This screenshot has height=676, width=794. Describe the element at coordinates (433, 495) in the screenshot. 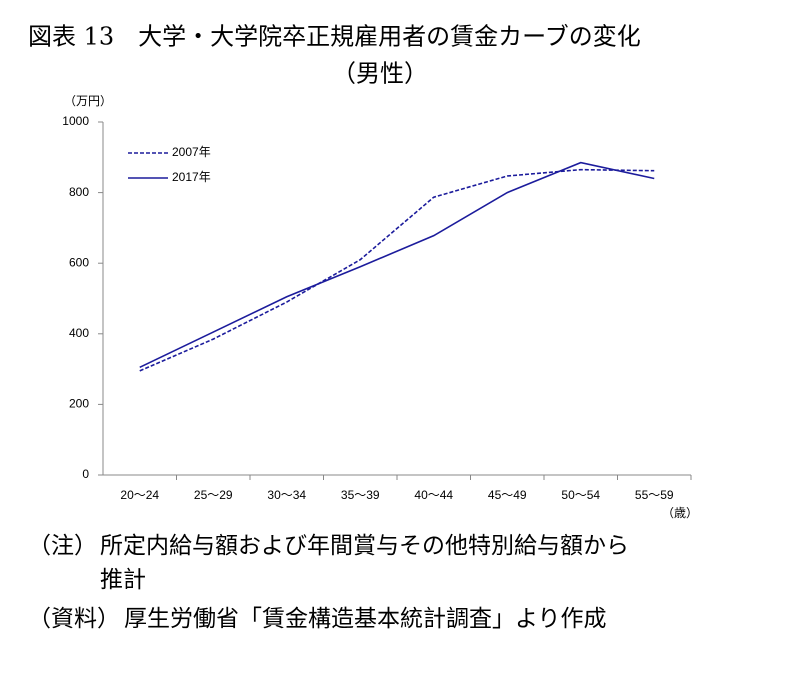

I see `x-tick-label: 40〜44` at that location.